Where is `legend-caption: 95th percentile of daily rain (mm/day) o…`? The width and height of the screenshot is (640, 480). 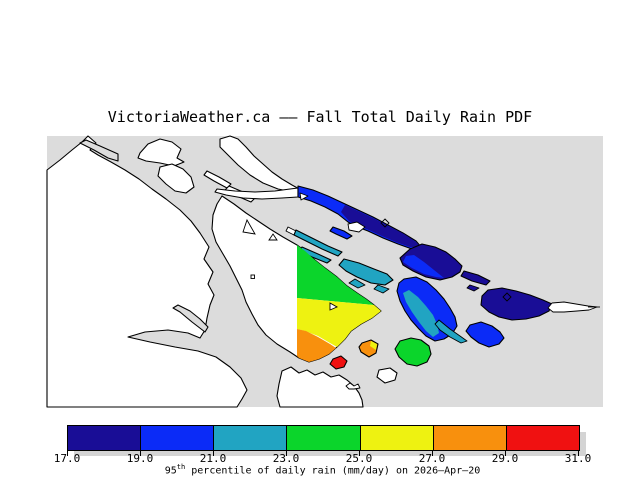 legend-caption: 95th percentile of daily rain (mm/day) o… is located at coordinates (322, 470).